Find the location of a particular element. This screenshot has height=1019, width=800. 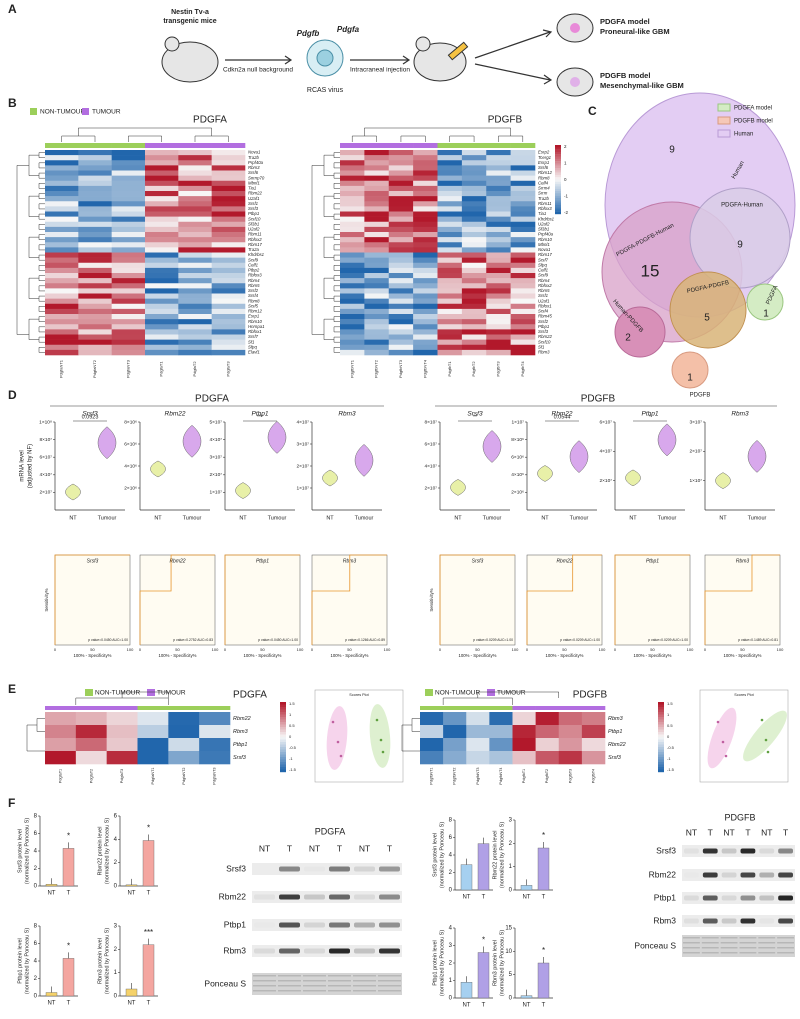

region-label: PDGFB is located at coordinates (700, 396).